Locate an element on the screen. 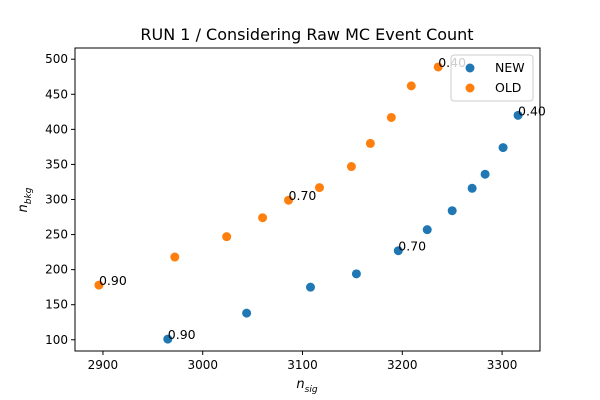  y-axis-ticks: 100 150 200 250 300 350 400 450 500 is located at coordinates (60, 199).